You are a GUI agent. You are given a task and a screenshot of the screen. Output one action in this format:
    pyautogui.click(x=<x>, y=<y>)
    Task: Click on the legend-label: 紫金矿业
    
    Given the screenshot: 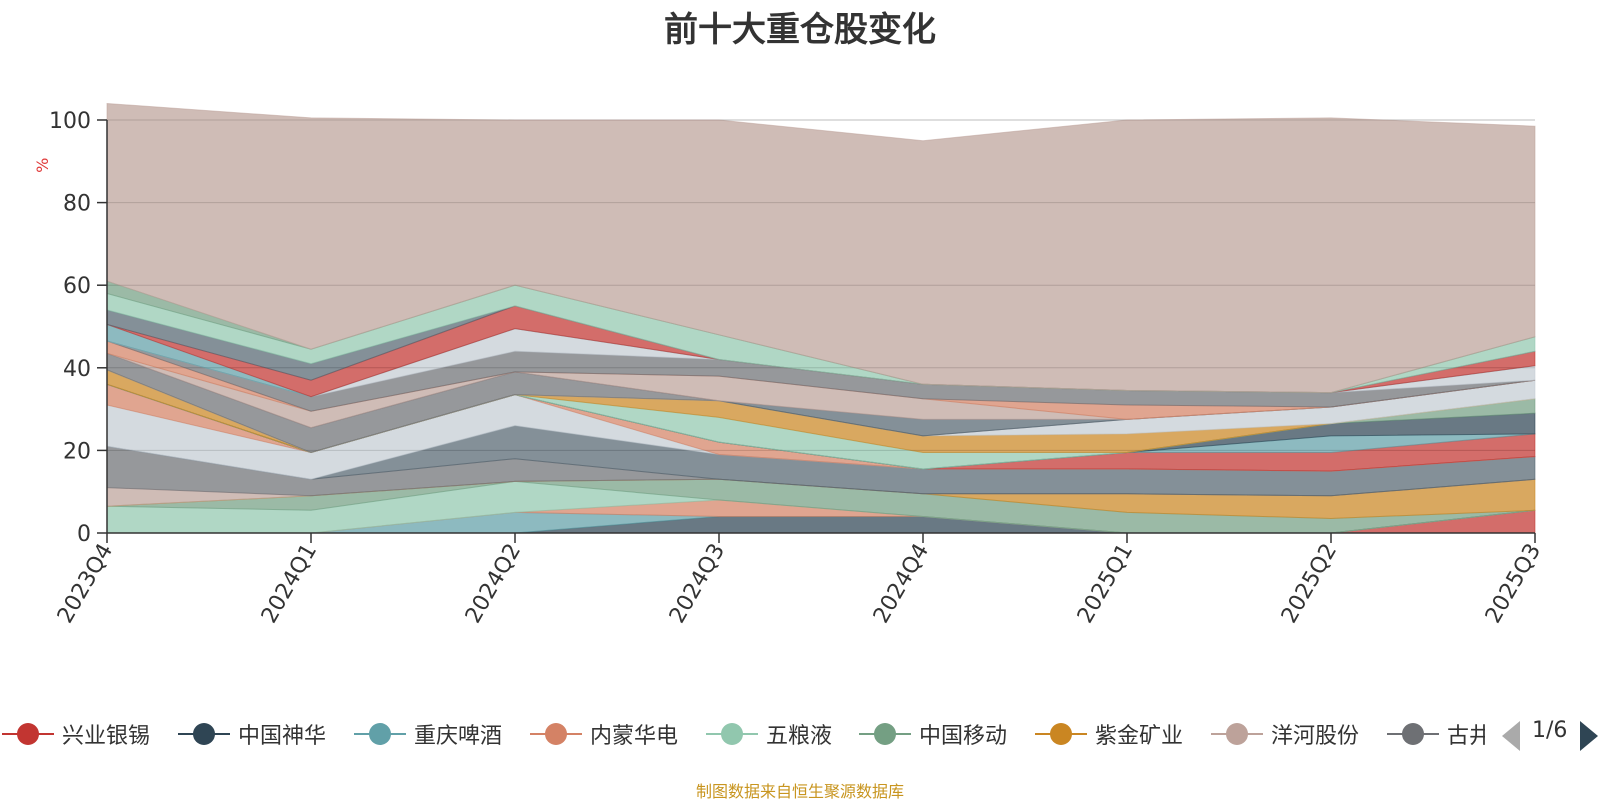 What is the action you would take?
    pyautogui.click(x=1139, y=736)
    